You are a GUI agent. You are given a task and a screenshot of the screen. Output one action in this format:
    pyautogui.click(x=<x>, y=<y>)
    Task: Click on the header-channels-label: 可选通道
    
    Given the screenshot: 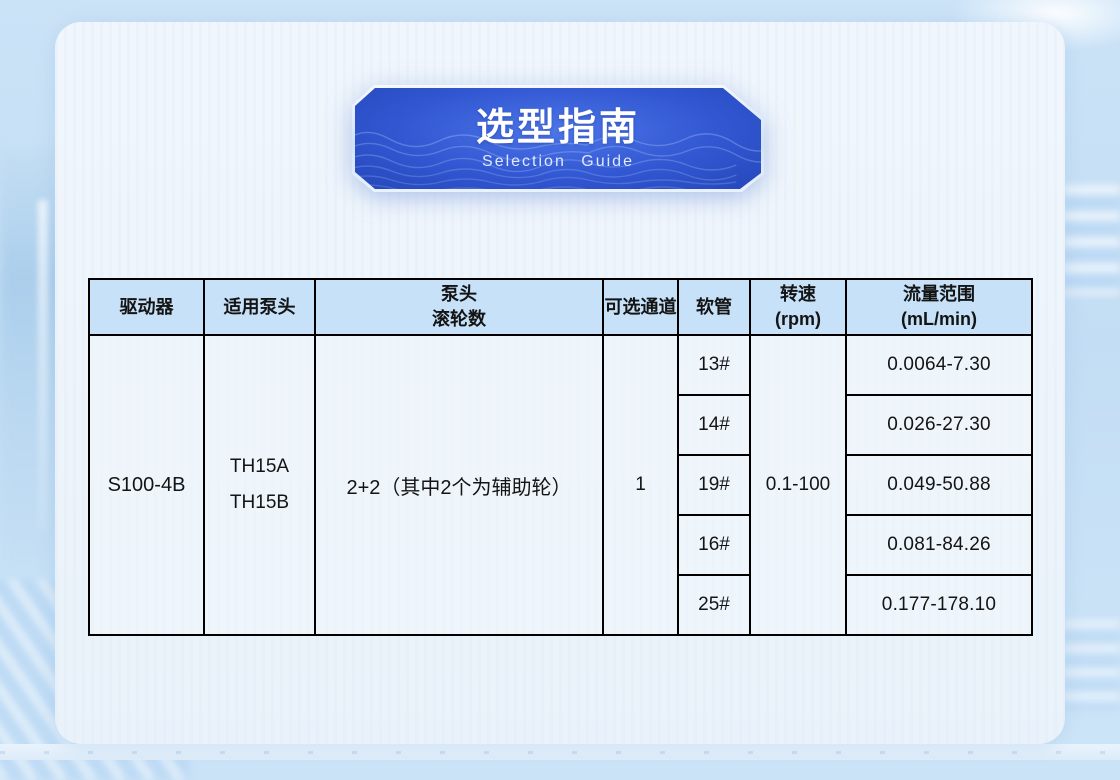 What is the action you would take?
    pyautogui.click(x=640, y=306)
    